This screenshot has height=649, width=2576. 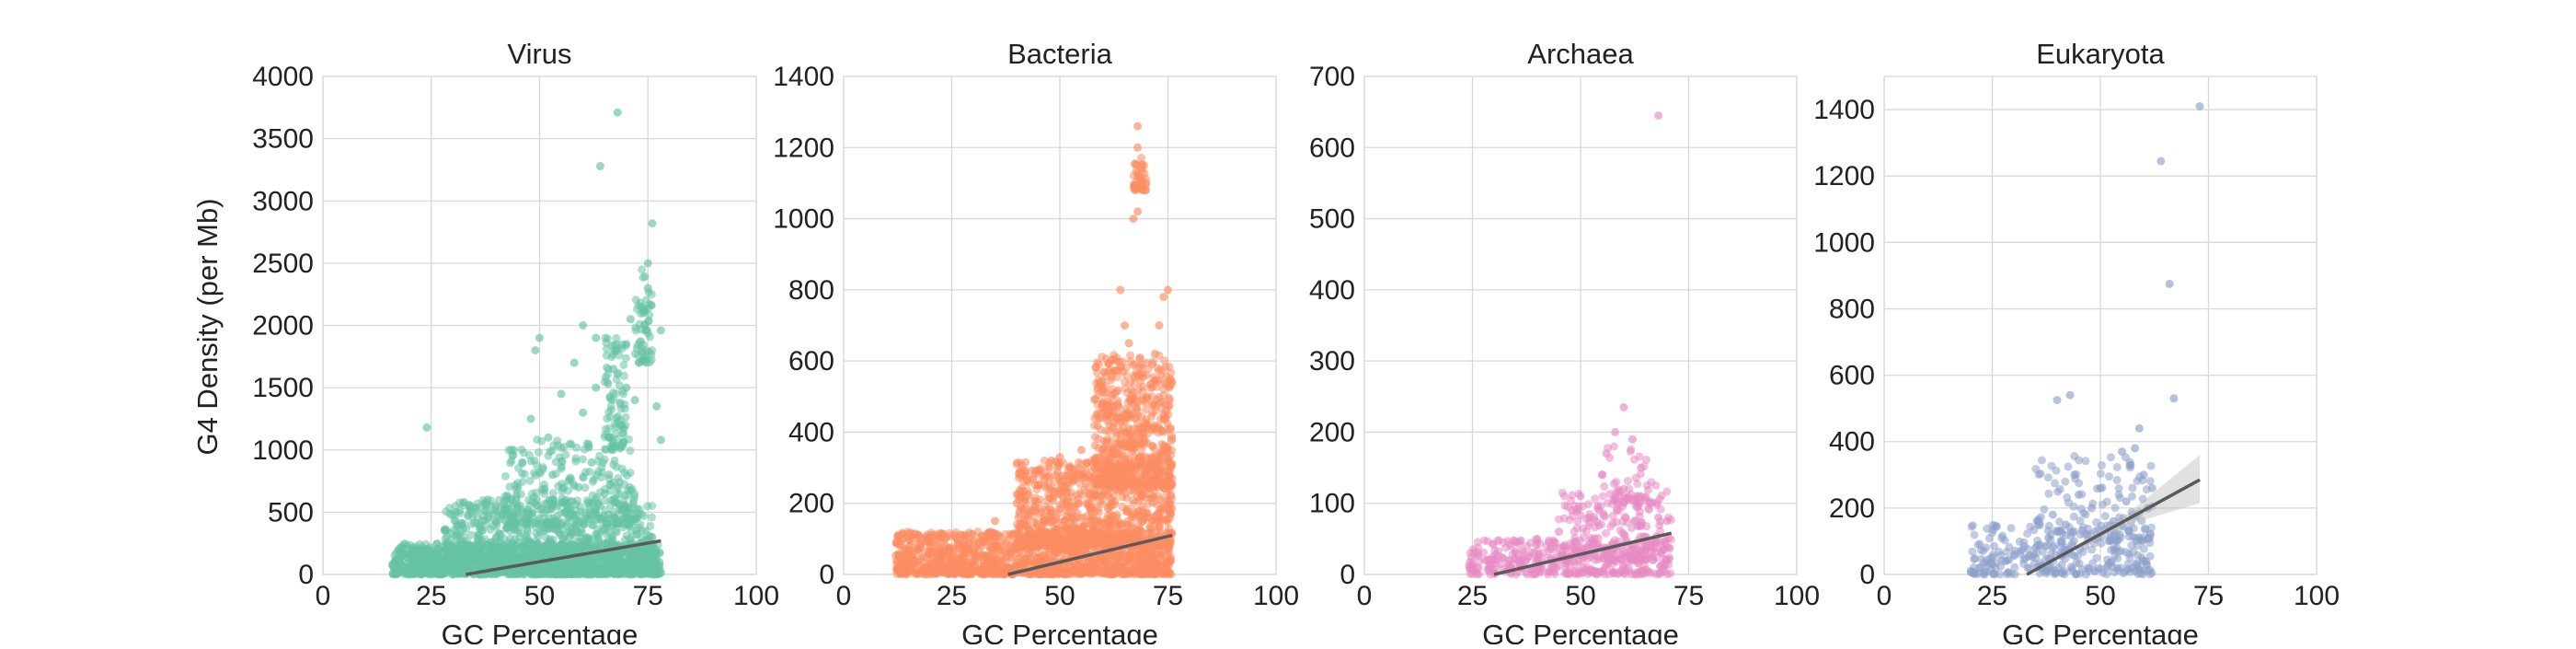 I want to click on y-axis-label: G4 Density (per Mb), so click(x=207, y=326).